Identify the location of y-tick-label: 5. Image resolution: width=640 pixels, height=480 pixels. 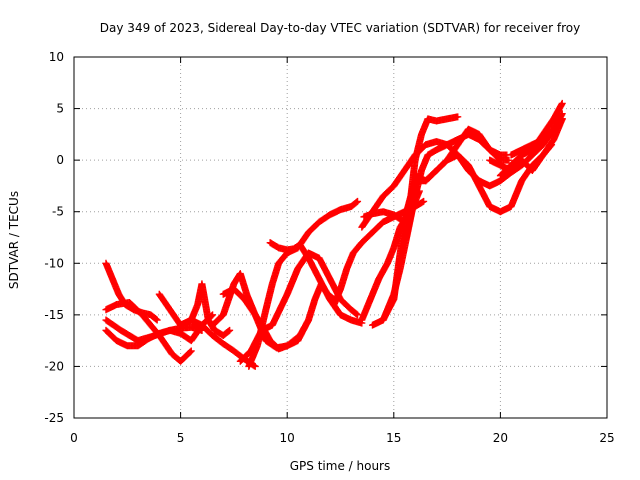
(60, 109).